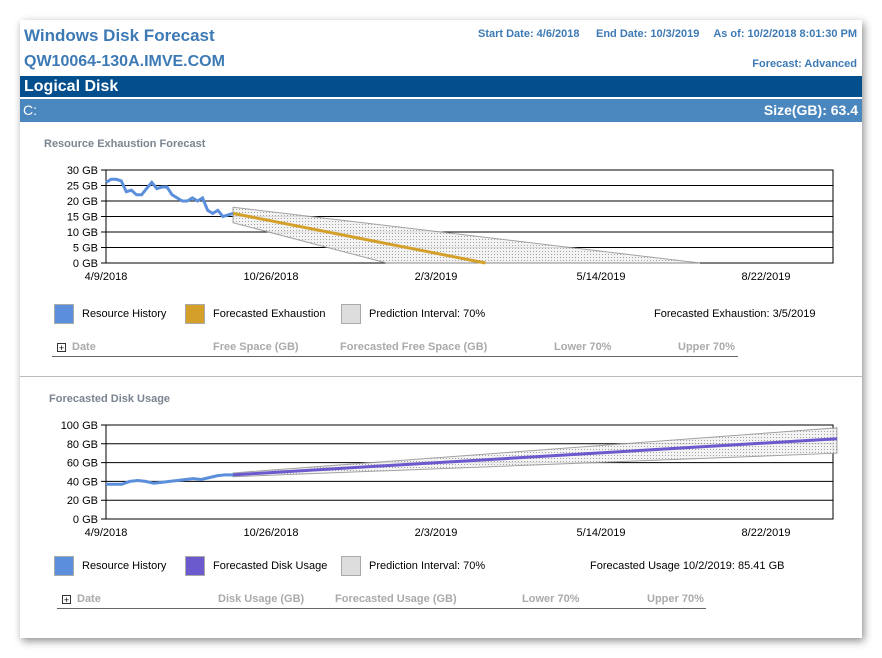  What do you see at coordinates (687, 566) in the screenshot?
I see `usage-summary: Forecasted Usage 10/2/2019: 85.41 GB` at bounding box center [687, 566].